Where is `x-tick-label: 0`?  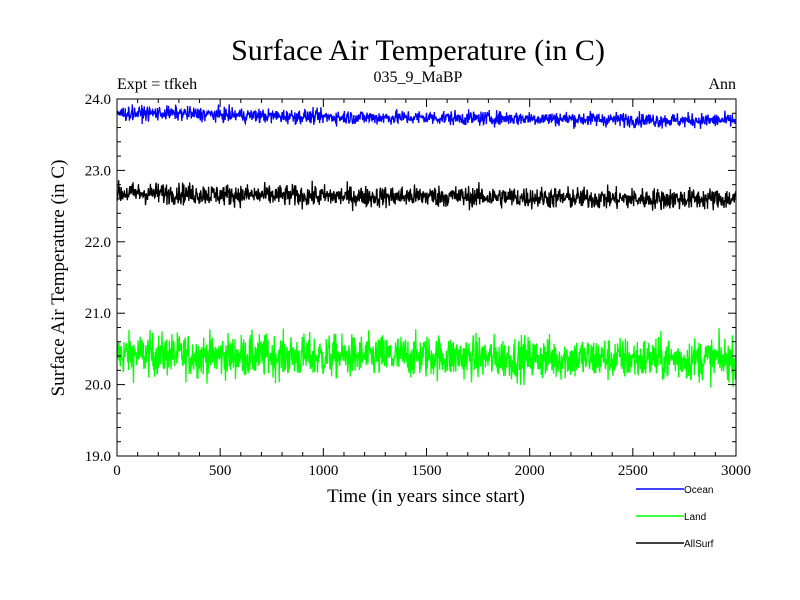
x-tick-label: 0 is located at coordinates (117, 471).